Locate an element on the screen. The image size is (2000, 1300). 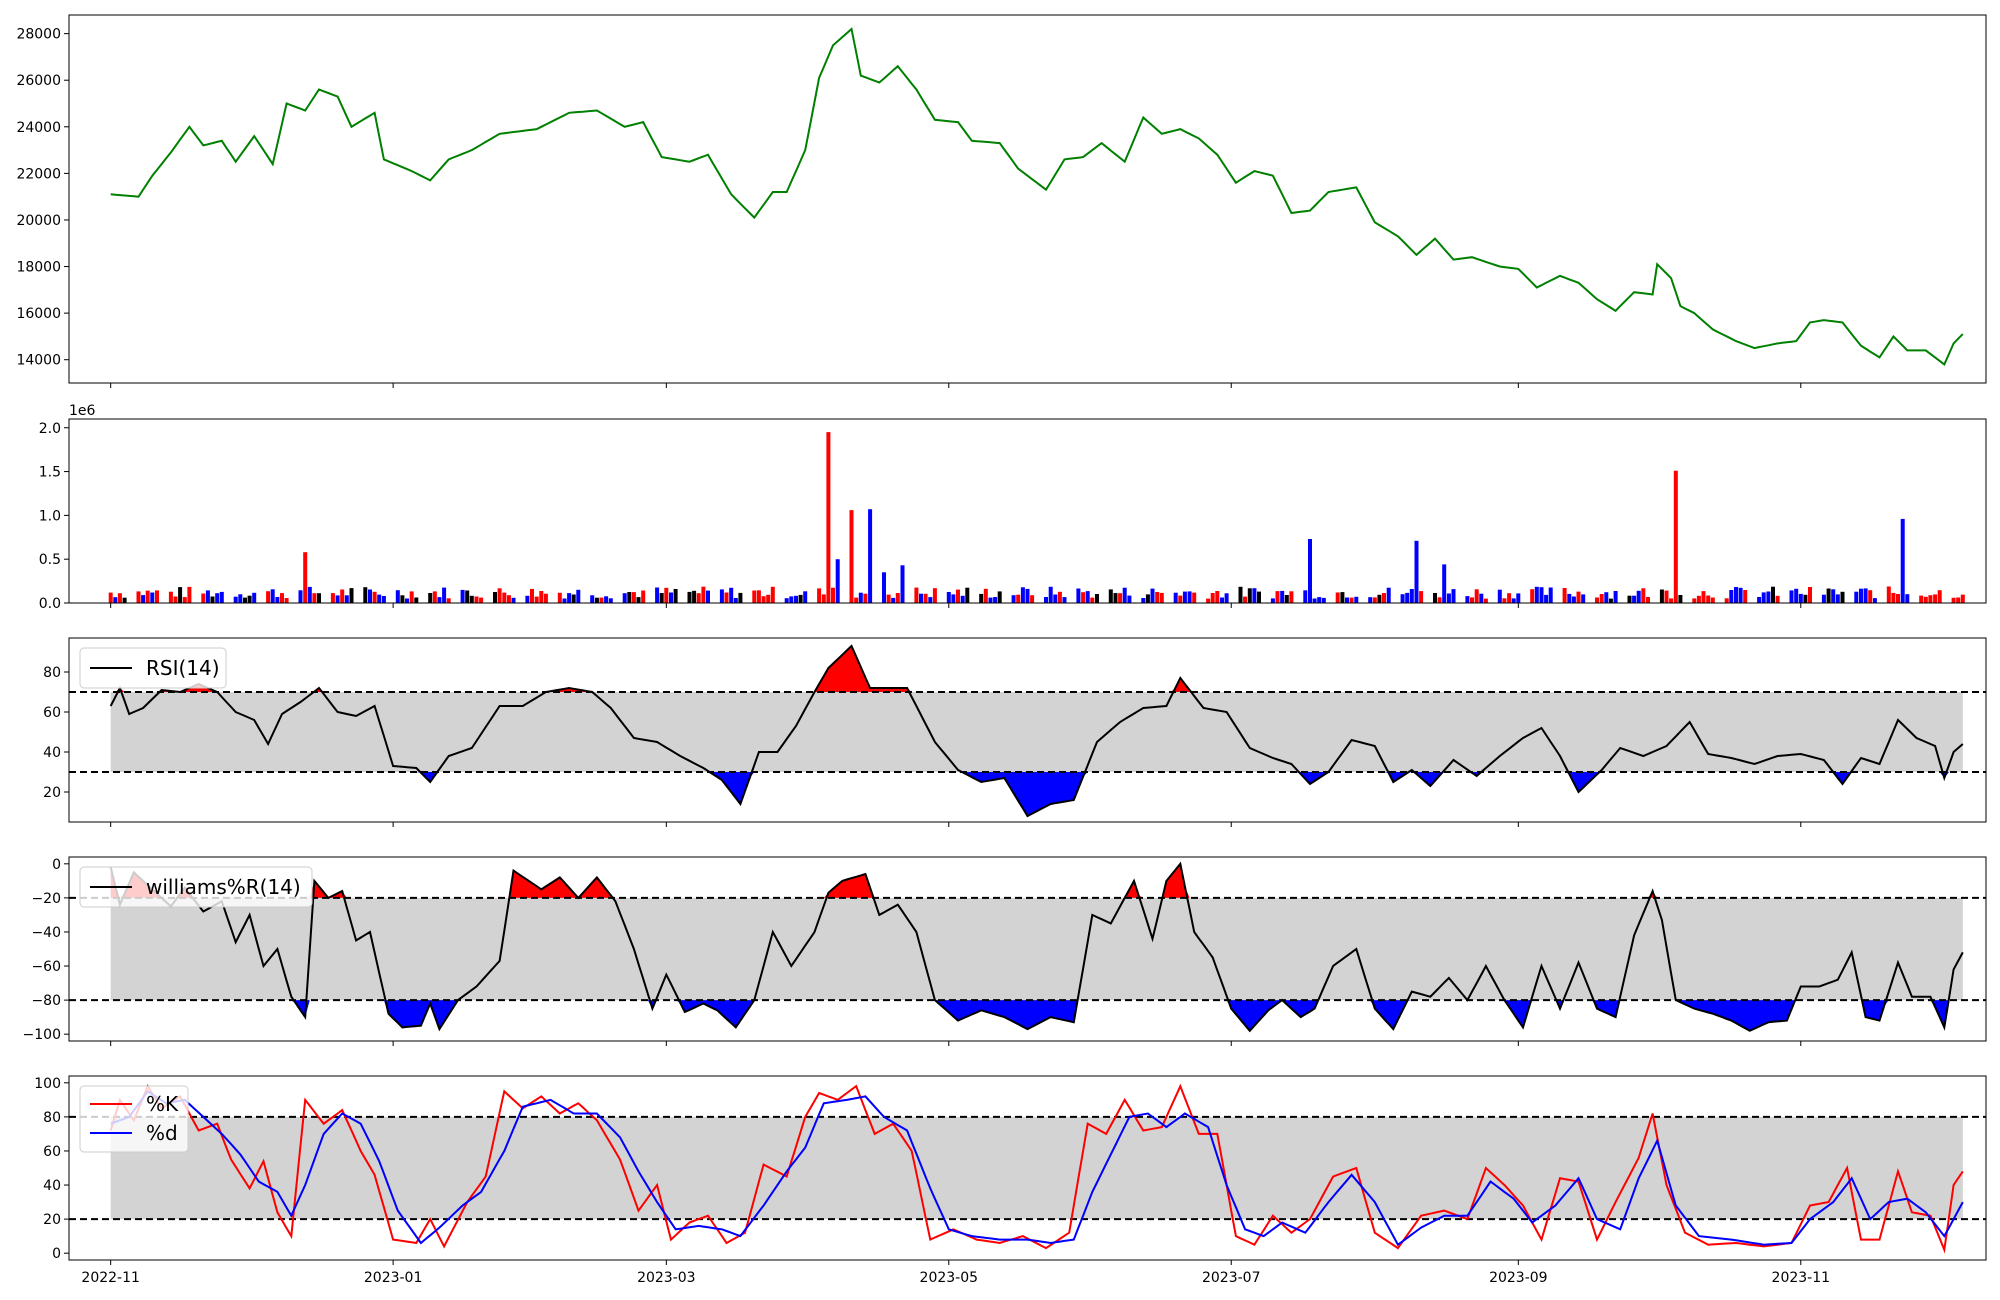
xtick-label: 2023-01 is located at coordinates (393, 1278).